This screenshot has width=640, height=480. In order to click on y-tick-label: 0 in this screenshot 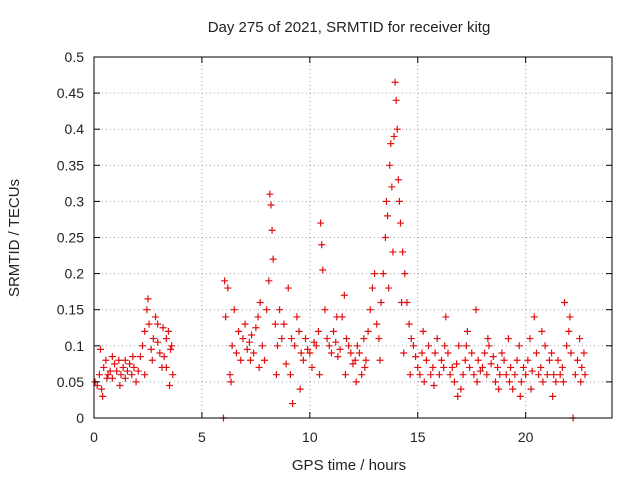, I will do `click(80, 418)`.